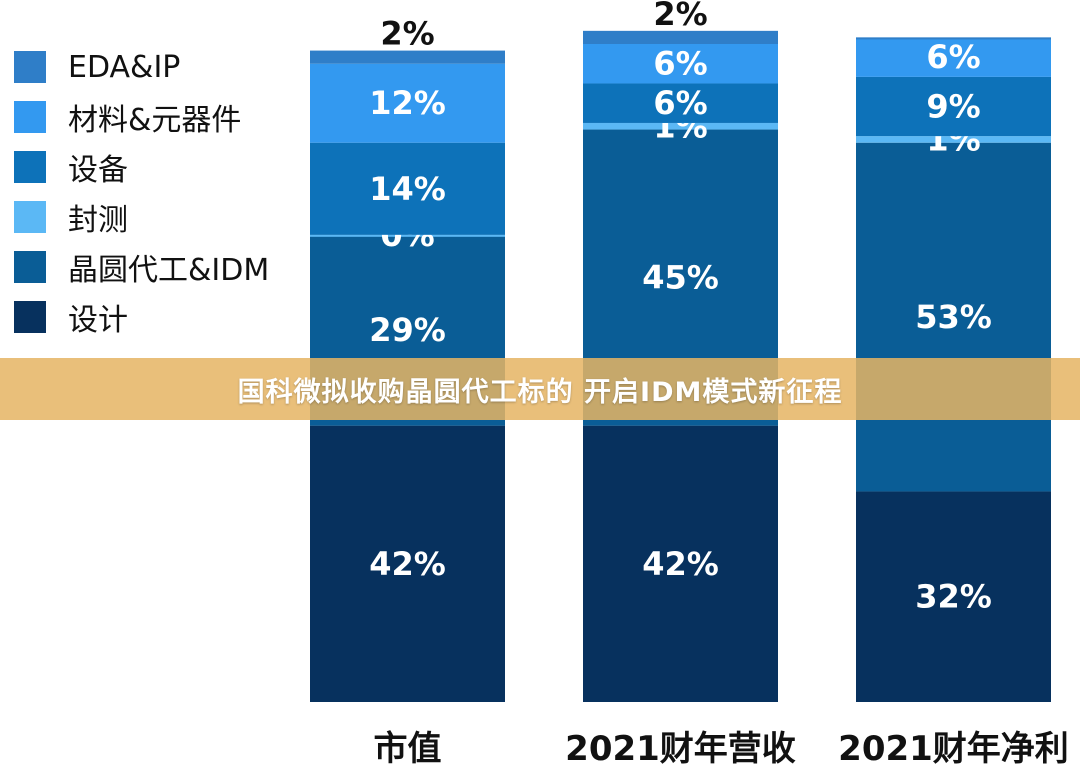  I want to click on data-label-设计-1: 42%, so click(680, 564).